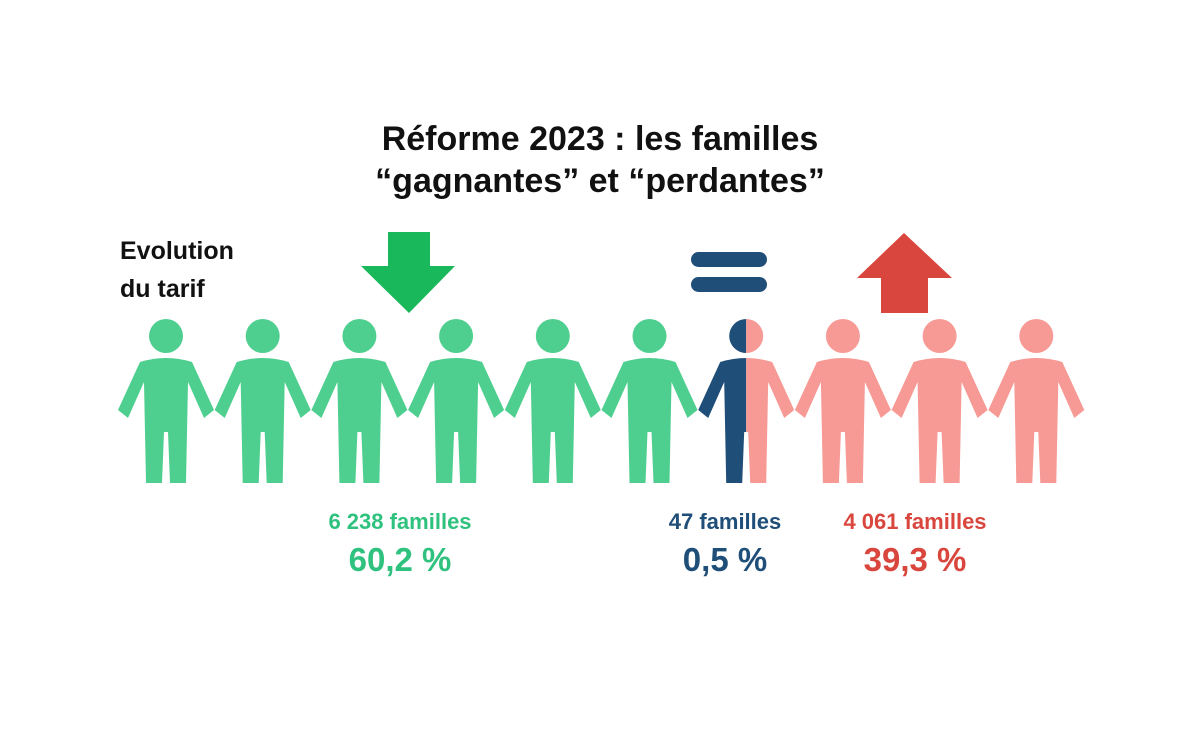 The height and width of the screenshot is (752, 1200). I want to click on arrow-up-icon, so click(904, 273).